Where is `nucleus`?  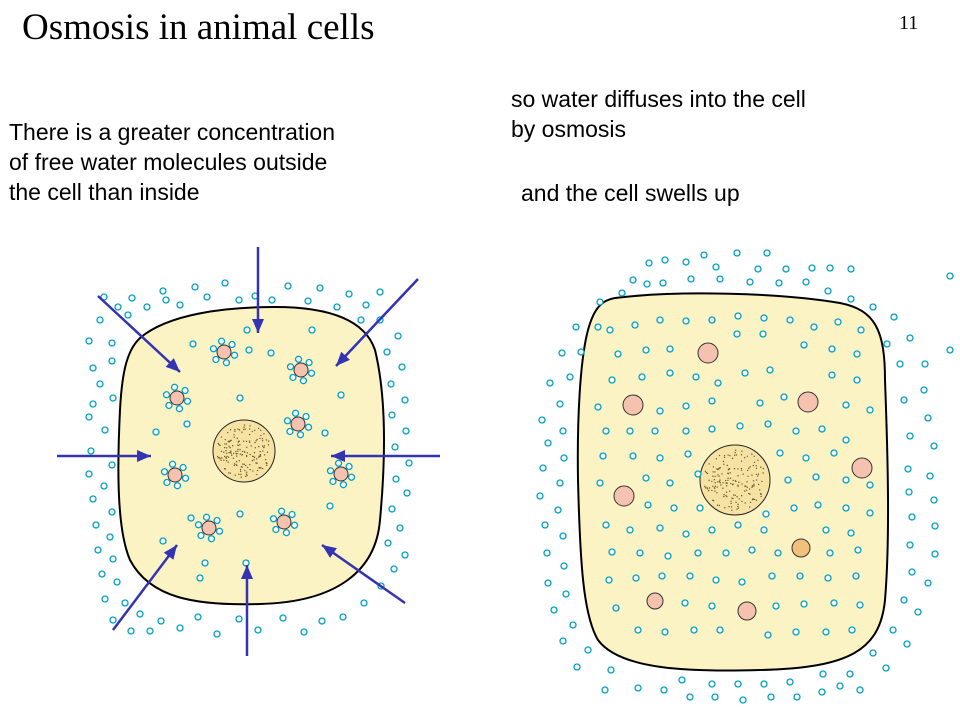 nucleus is located at coordinates (735, 480).